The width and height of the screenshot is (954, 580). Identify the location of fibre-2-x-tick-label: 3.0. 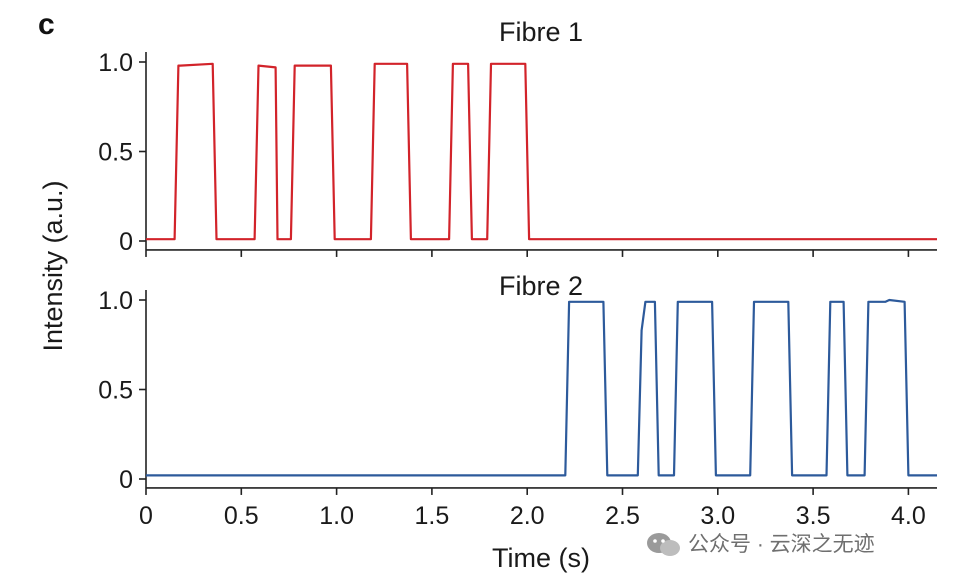
(717, 516).